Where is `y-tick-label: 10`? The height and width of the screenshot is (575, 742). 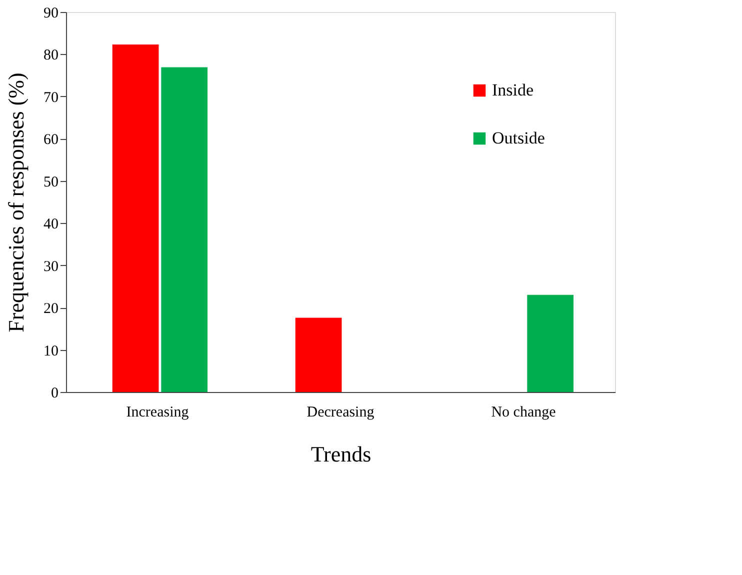 y-tick-label: 10 is located at coordinates (51, 351).